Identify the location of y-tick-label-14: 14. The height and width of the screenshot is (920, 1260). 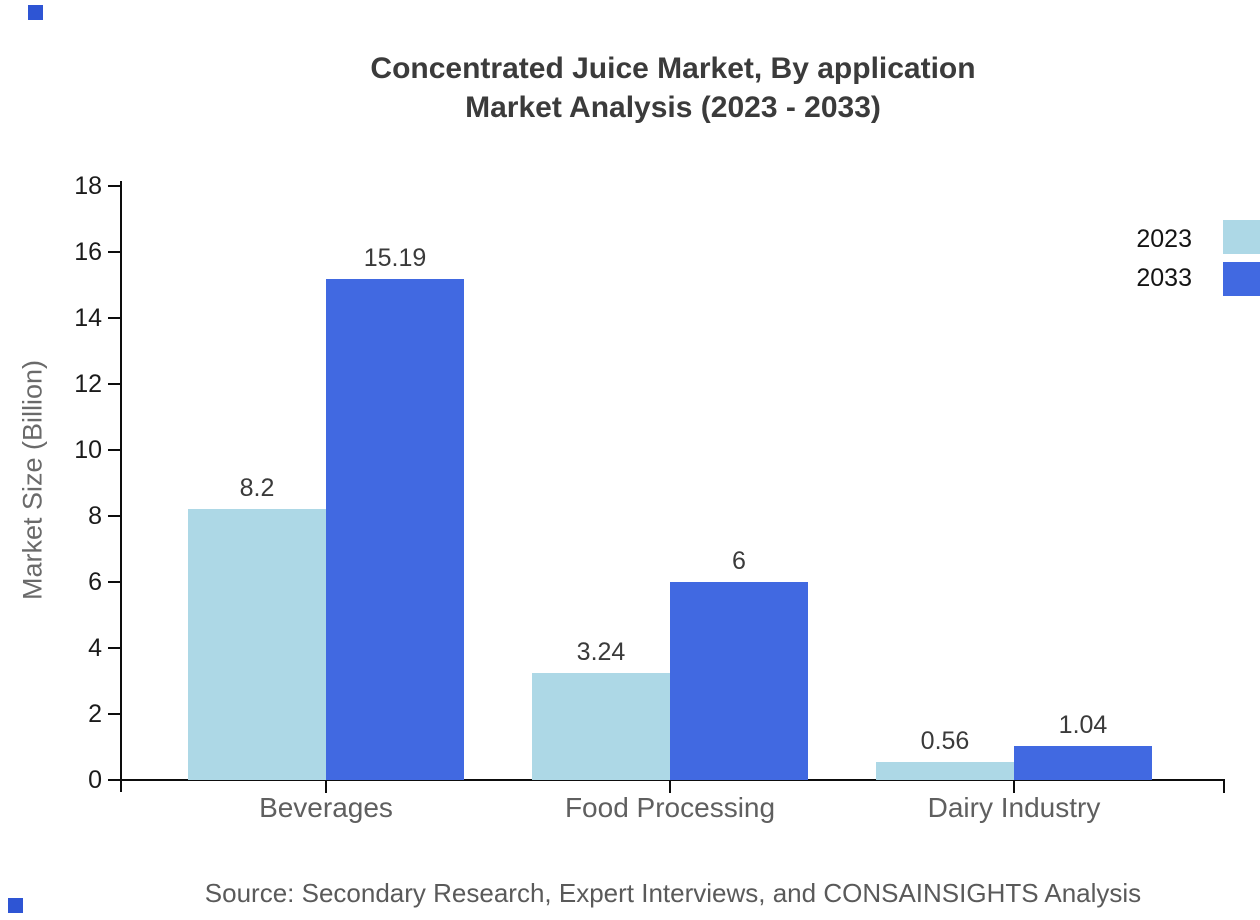
(88, 318).